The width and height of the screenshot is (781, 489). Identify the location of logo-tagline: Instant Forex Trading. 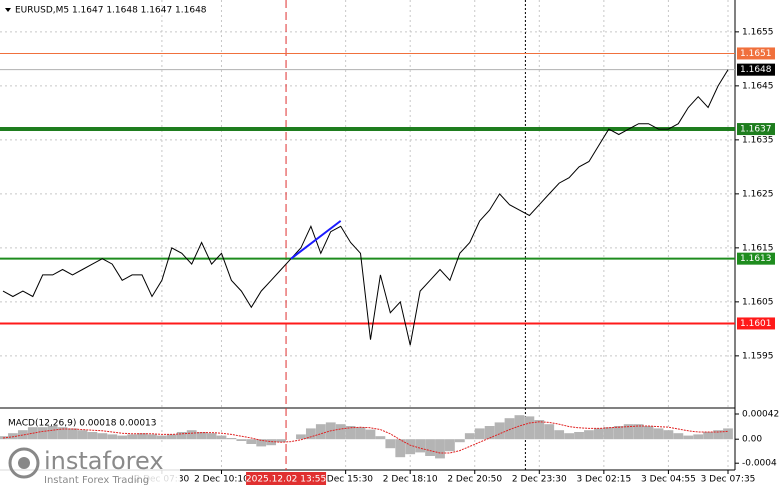
(96, 480).